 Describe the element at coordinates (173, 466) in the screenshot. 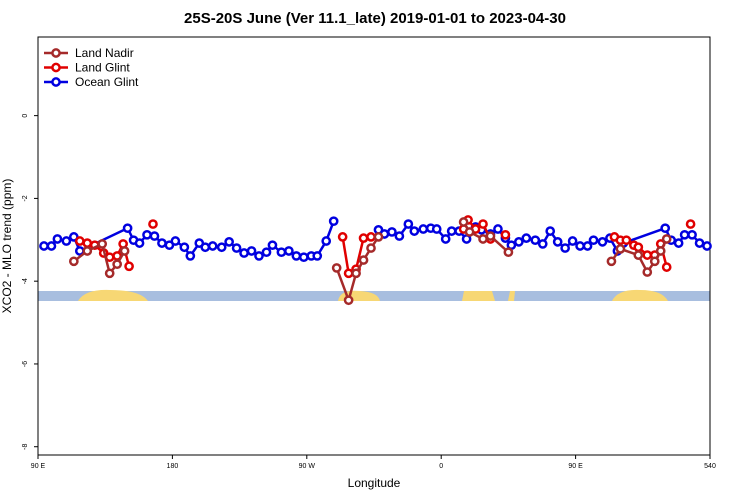

I see `x-tick-label: 180` at that location.